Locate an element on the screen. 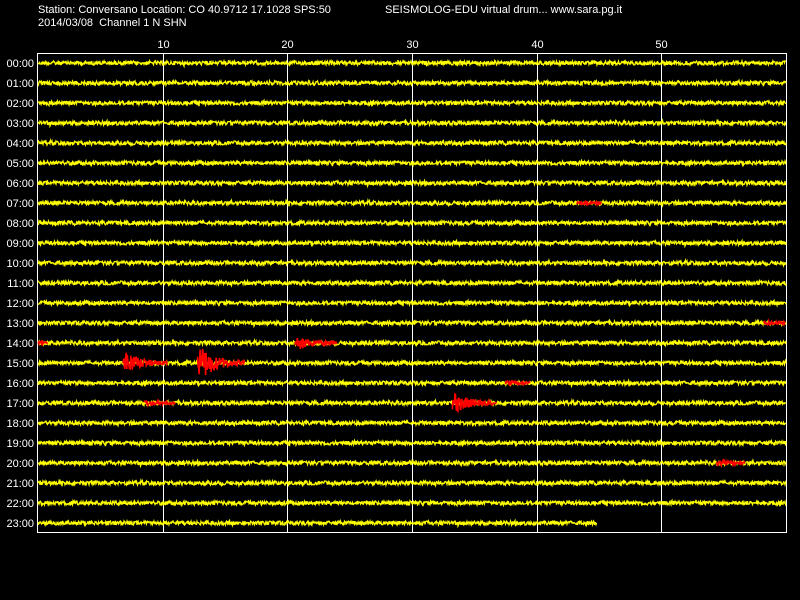 The width and height of the screenshot is (800, 600). hour-label: 11:00 is located at coordinates (20, 284).